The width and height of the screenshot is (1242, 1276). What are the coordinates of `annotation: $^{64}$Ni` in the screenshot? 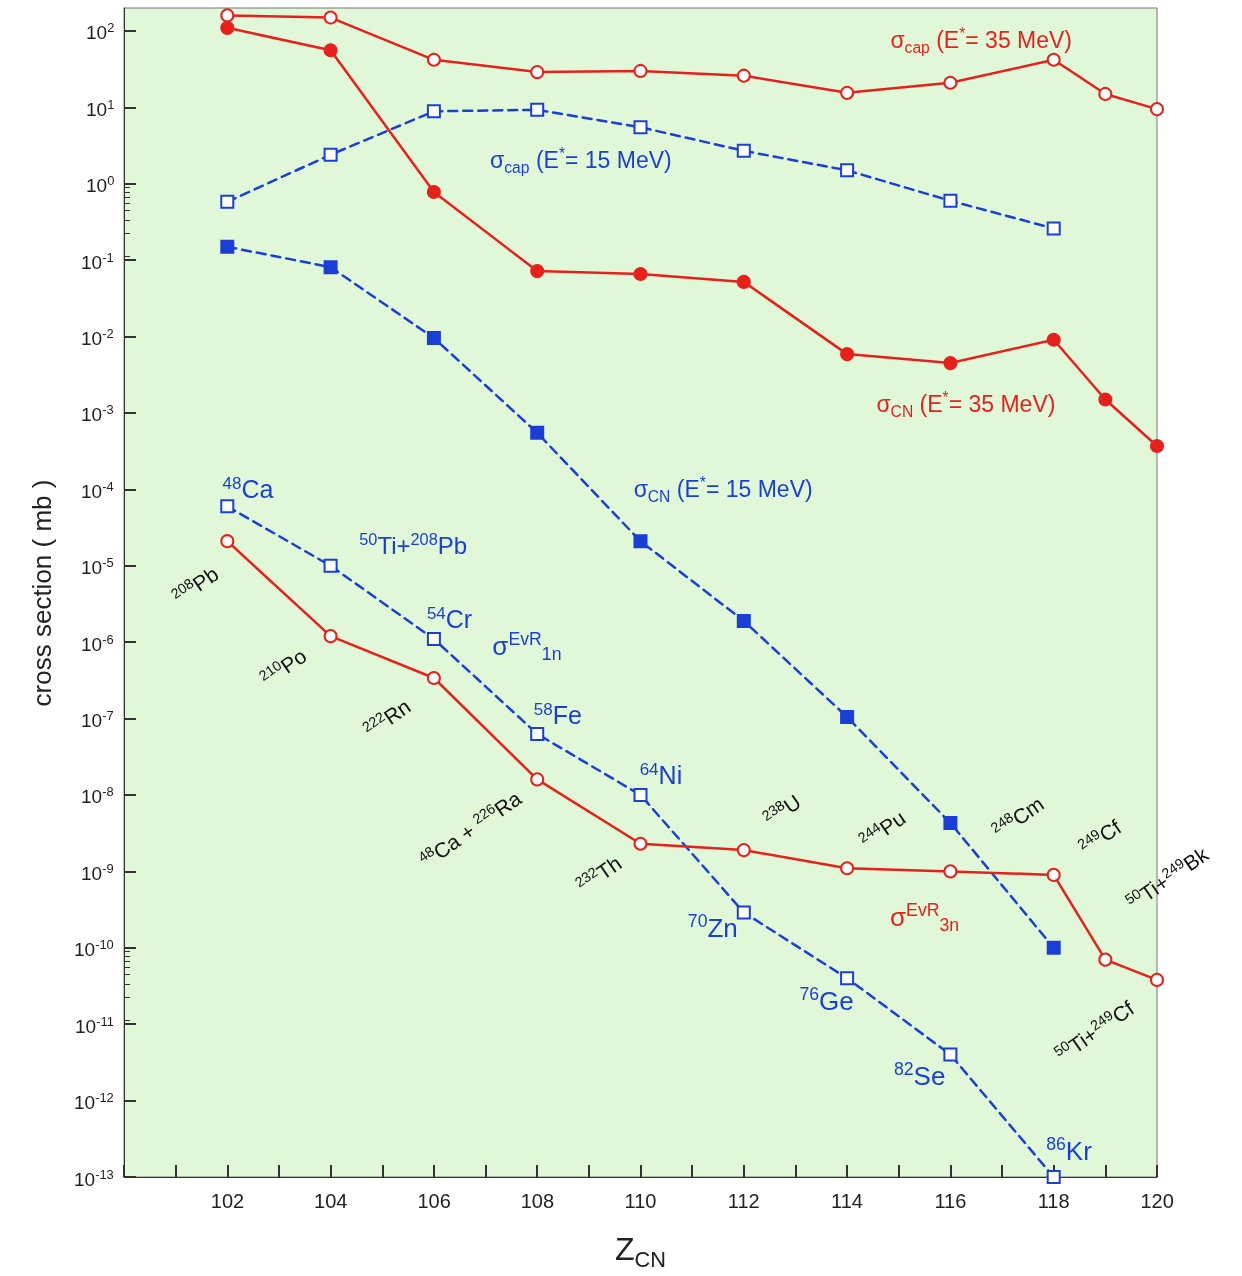 It's located at (661, 774).